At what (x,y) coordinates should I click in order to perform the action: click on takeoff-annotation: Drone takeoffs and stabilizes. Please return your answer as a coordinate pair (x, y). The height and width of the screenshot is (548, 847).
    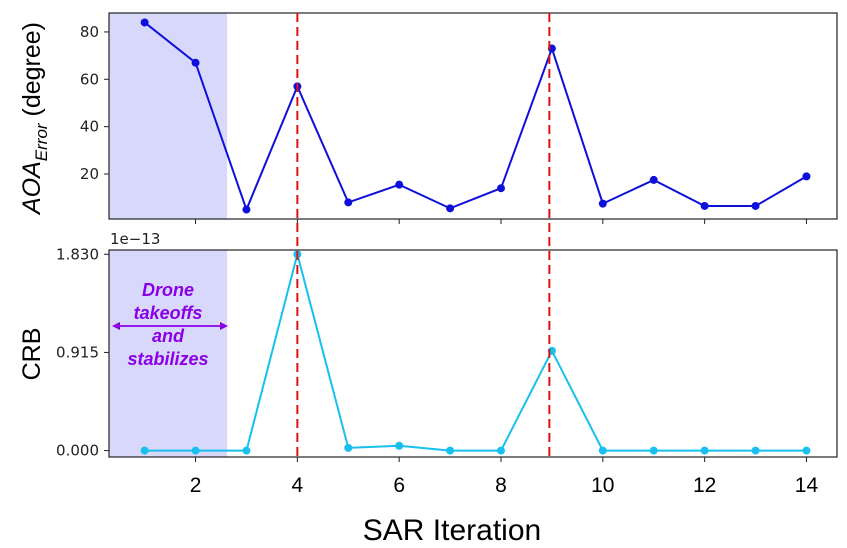
    Looking at the image, I should click on (170, 324).